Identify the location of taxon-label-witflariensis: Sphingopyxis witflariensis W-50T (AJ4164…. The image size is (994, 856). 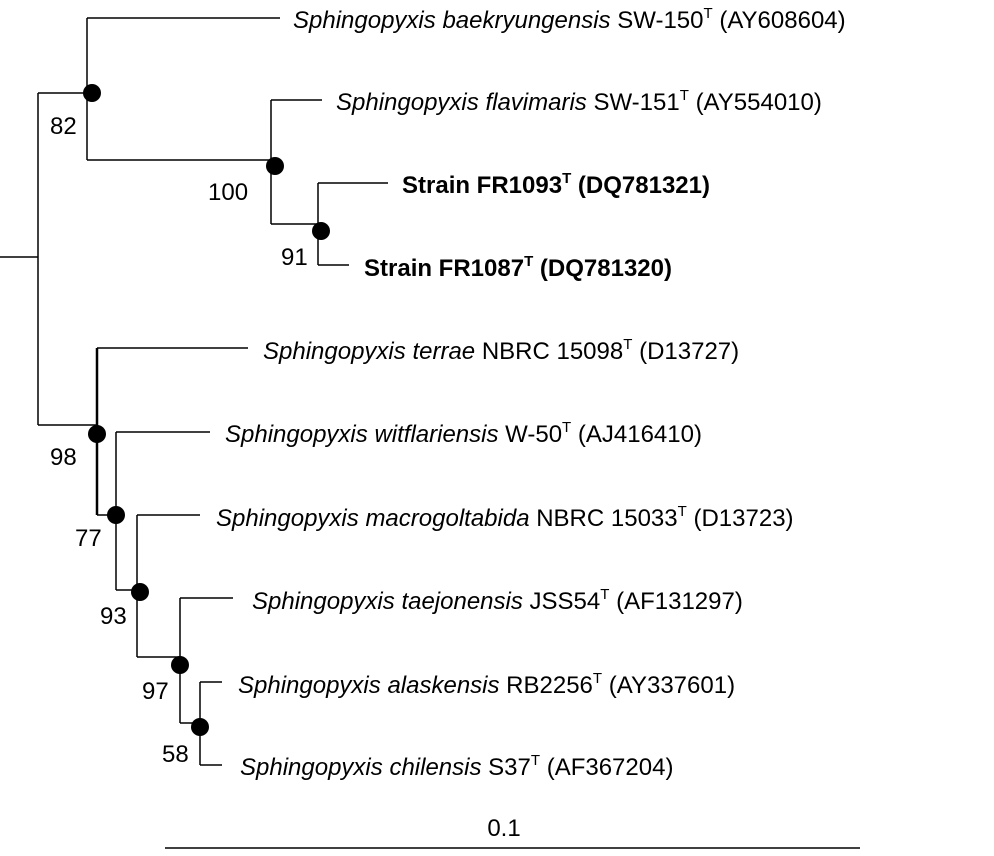
(463, 429).